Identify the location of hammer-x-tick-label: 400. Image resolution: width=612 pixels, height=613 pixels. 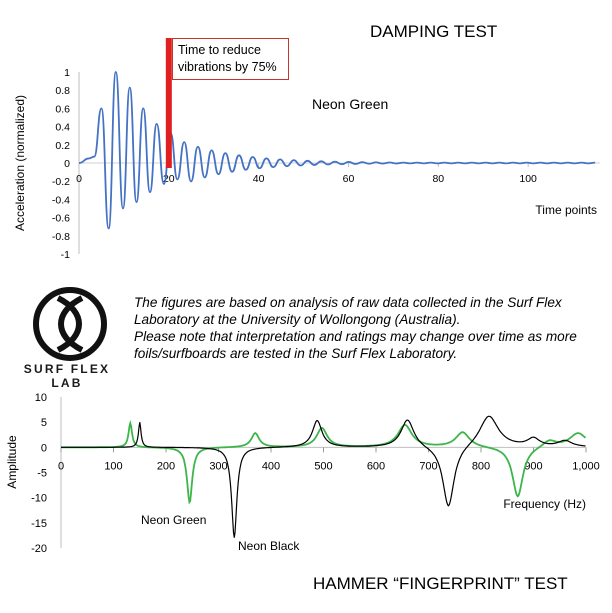
(271, 466).